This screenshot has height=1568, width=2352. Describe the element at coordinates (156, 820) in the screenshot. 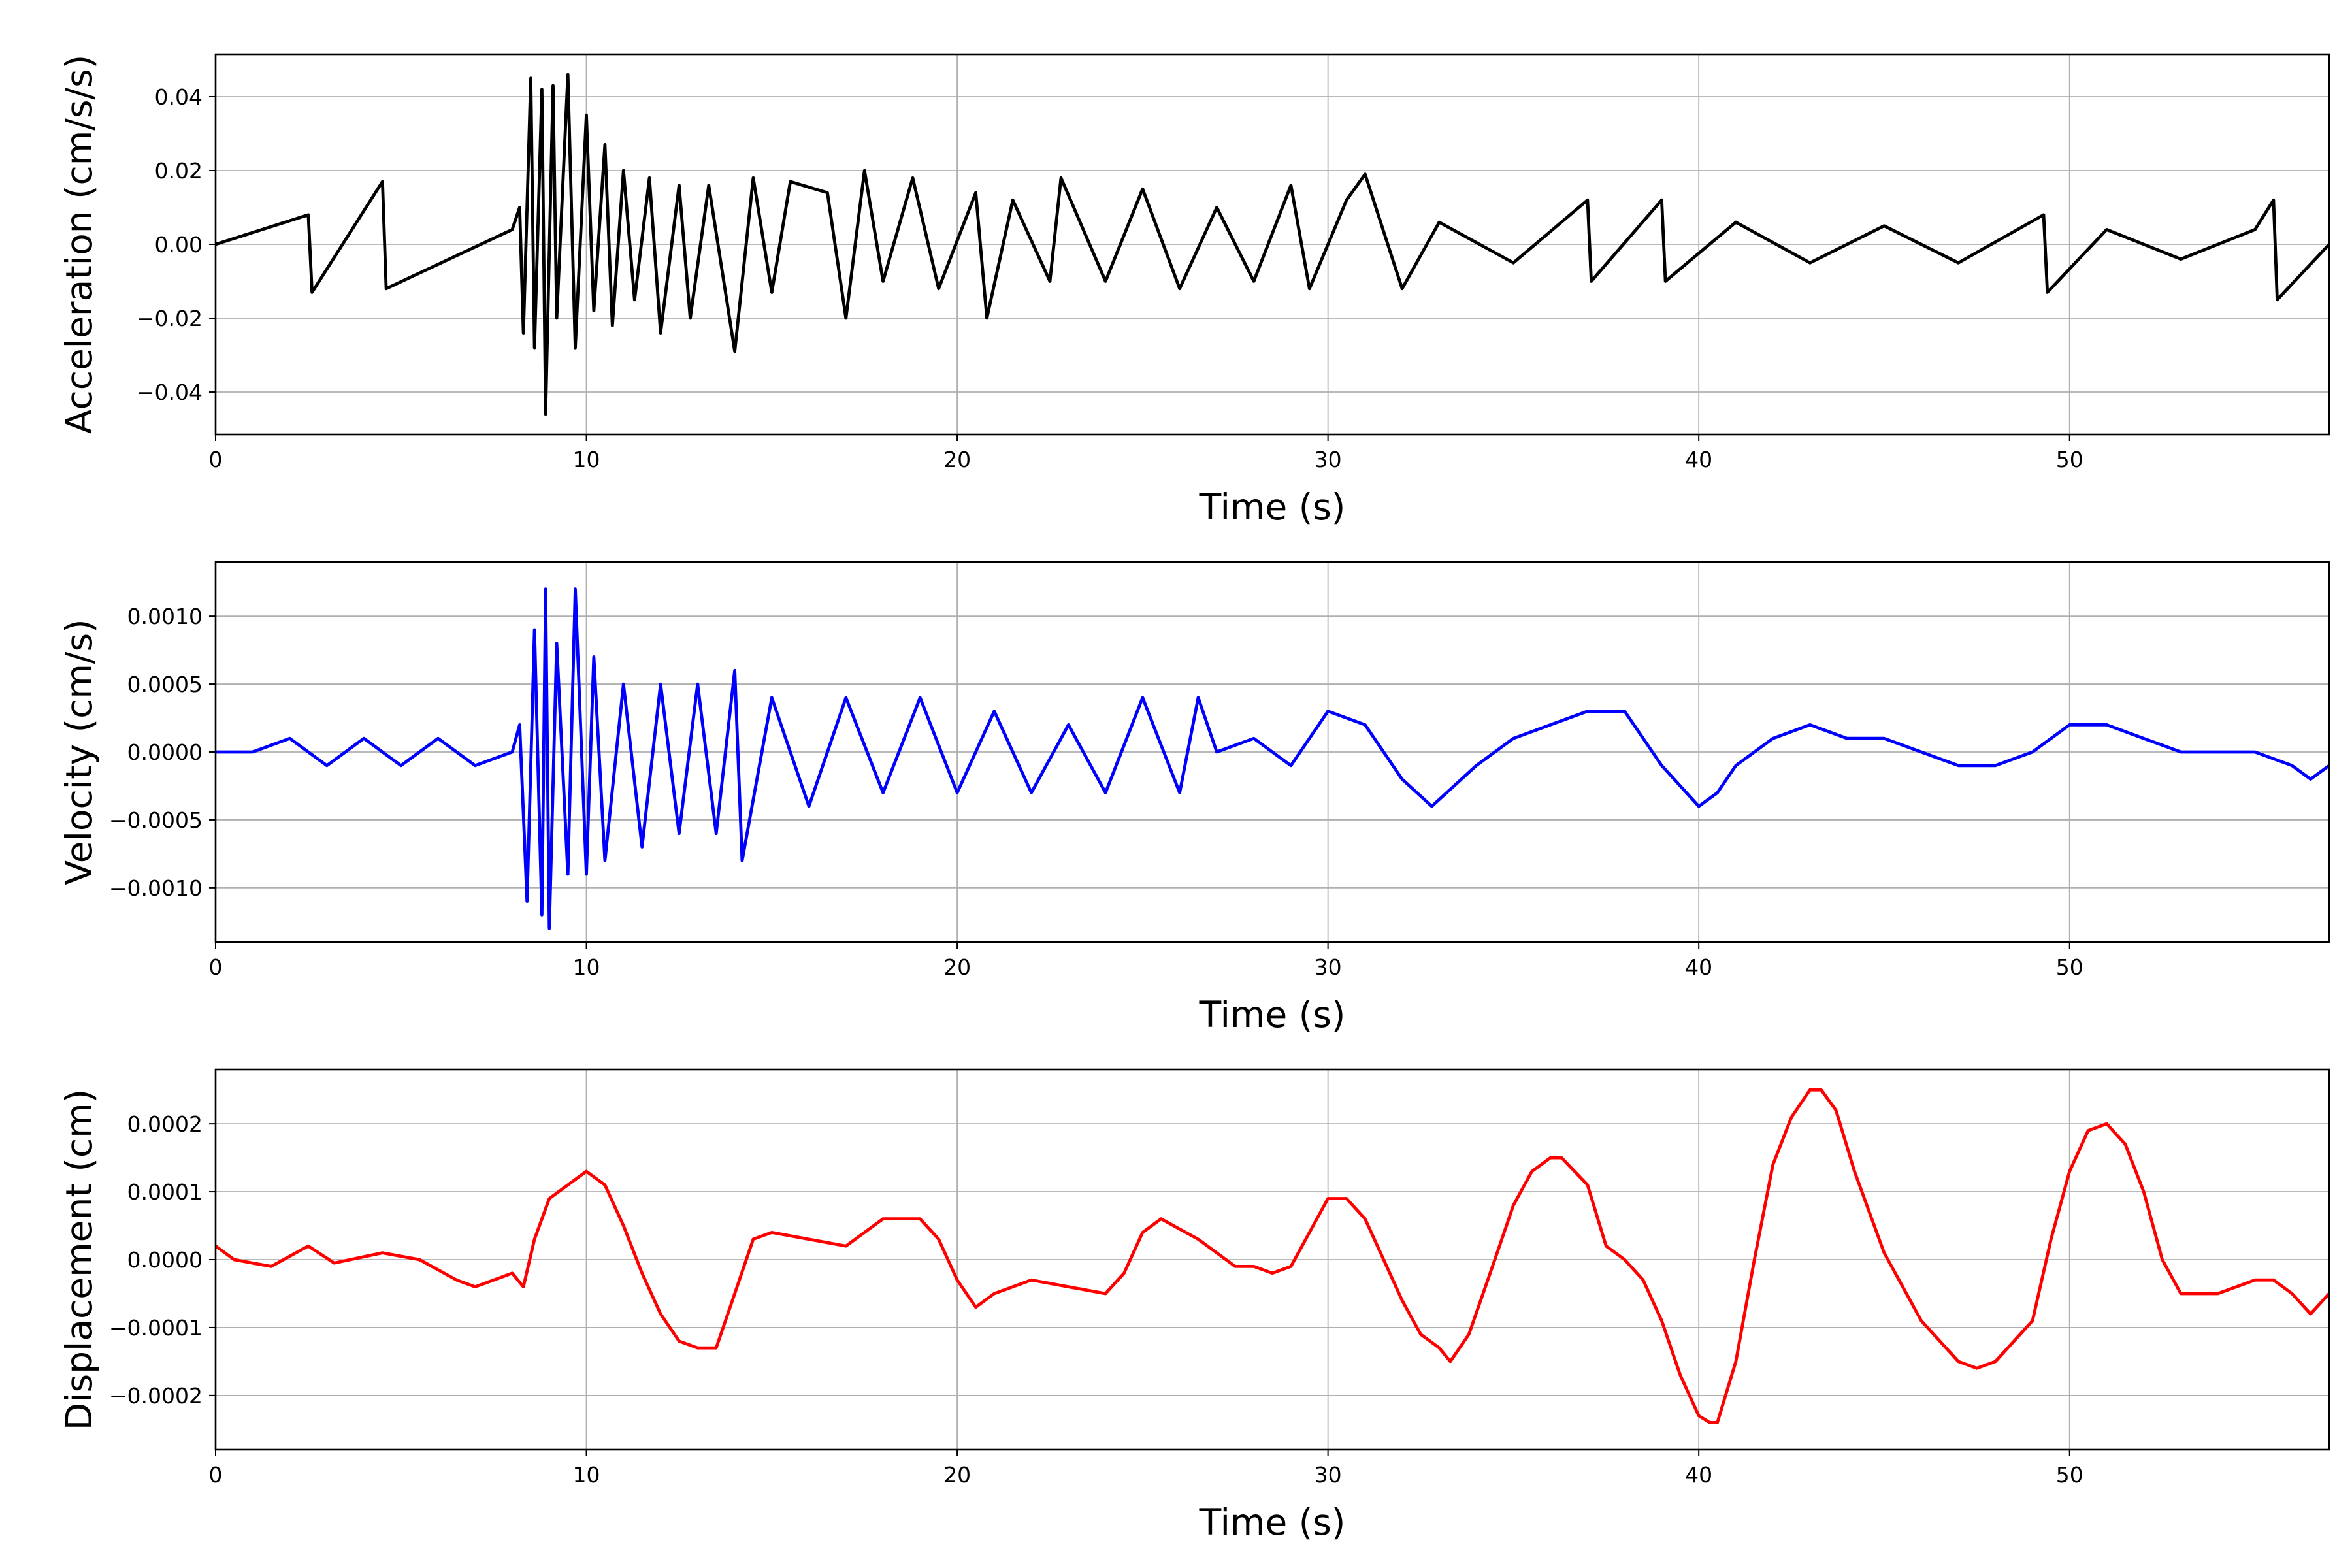

I see `velocity-y-tick-label-1: −0.0005` at that location.